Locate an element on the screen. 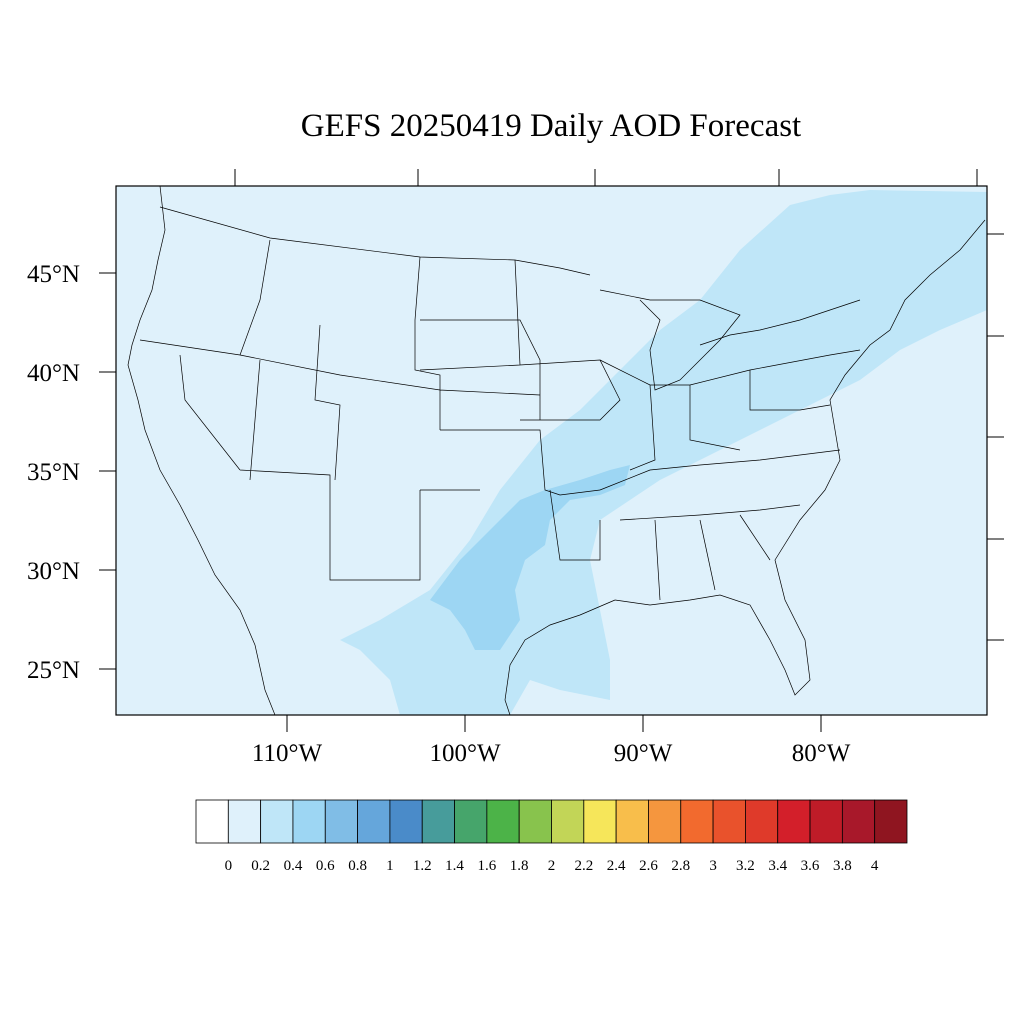 The image size is (1024, 1024). lat-label-35: 35°N is located at coordinates (53, 472).